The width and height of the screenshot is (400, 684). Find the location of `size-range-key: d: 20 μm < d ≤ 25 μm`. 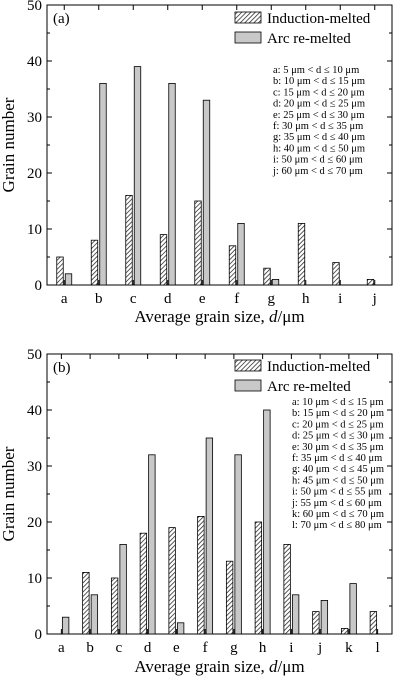

size-range-key: d: 20 μm < d ≤ 25 μm is located at coordinates (319, 104).